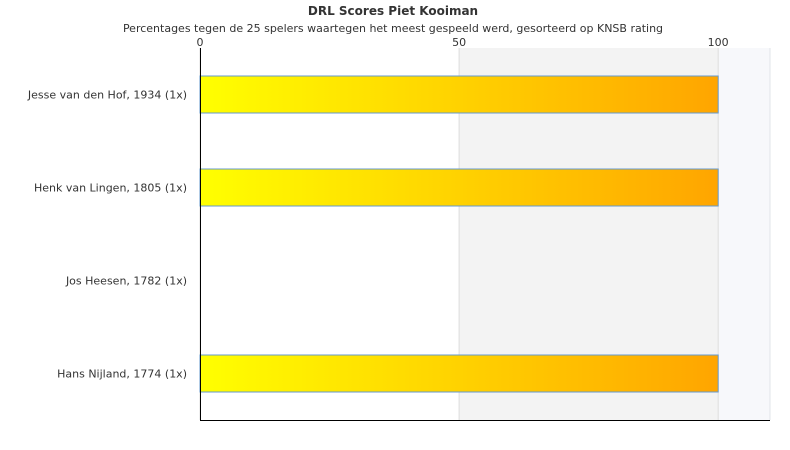 This screenshot has height=450, width=790. Describe the element at coordinates (200, 42) in the screenshot. I see `x-tick-label: 0` at that location.